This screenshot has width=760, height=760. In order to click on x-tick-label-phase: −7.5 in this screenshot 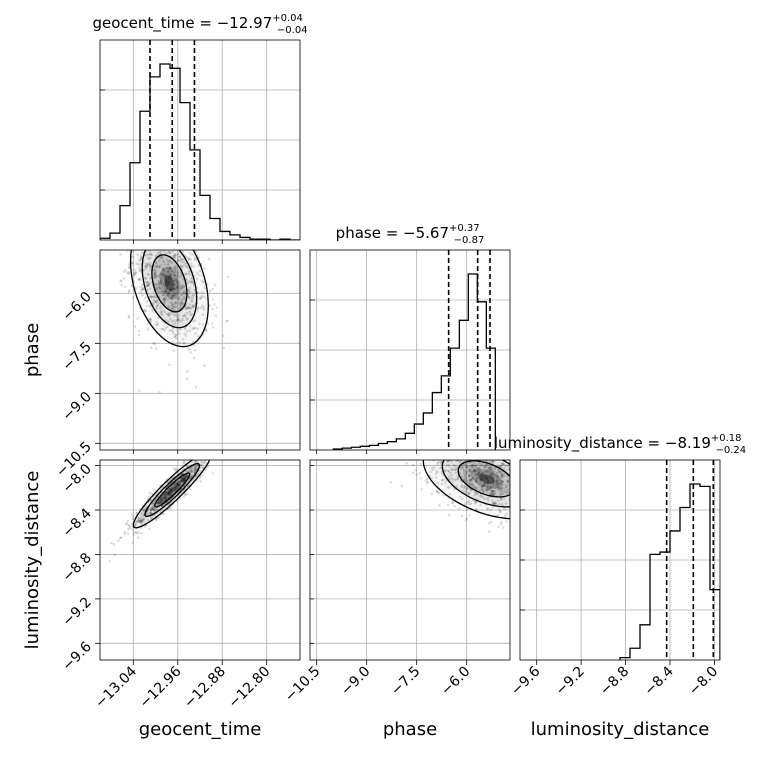, I will do `click(405, 681)`.